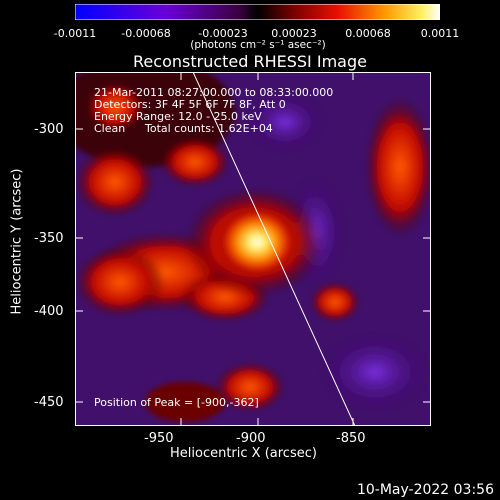 The width and height of the screenshot is (500, 500). What do you see at coordinates (110, 128) in the screenshot?
I see `method-label: Clean` at bounding box center [110, 128].